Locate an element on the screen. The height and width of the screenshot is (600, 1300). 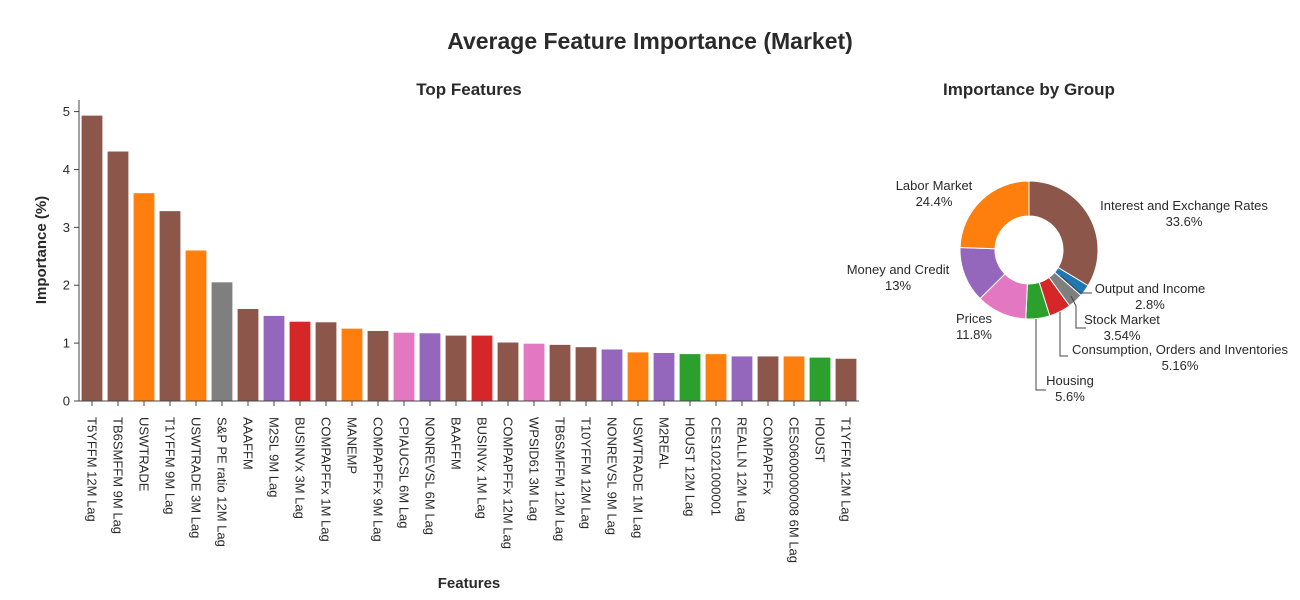
bar-m2real is located at coordinates (664, 376).